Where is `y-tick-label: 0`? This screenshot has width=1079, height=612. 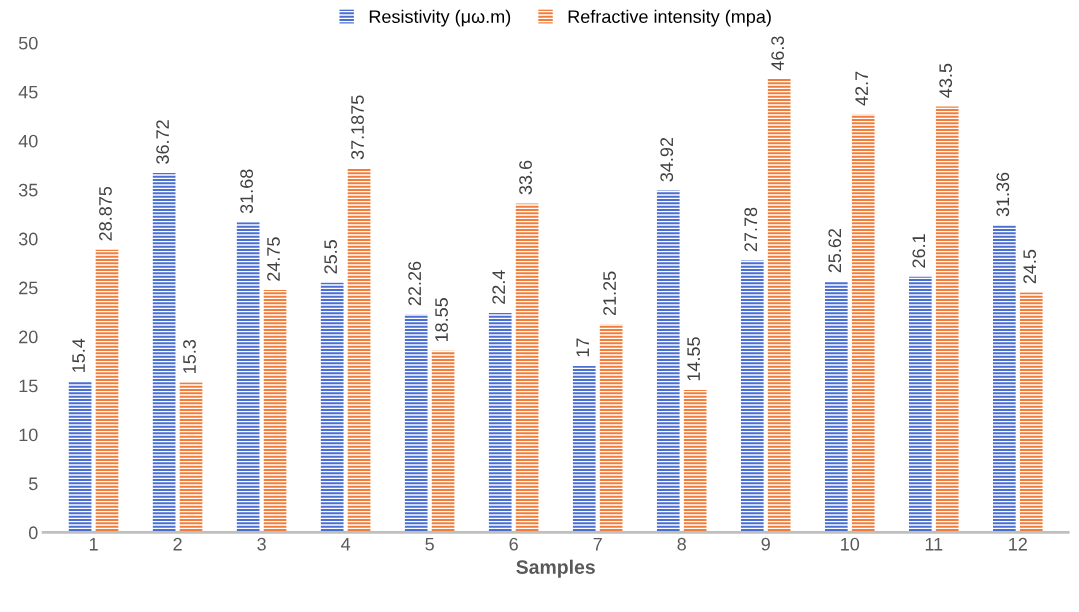 y-tick-label: 0 is located at coordinates (33, 533).